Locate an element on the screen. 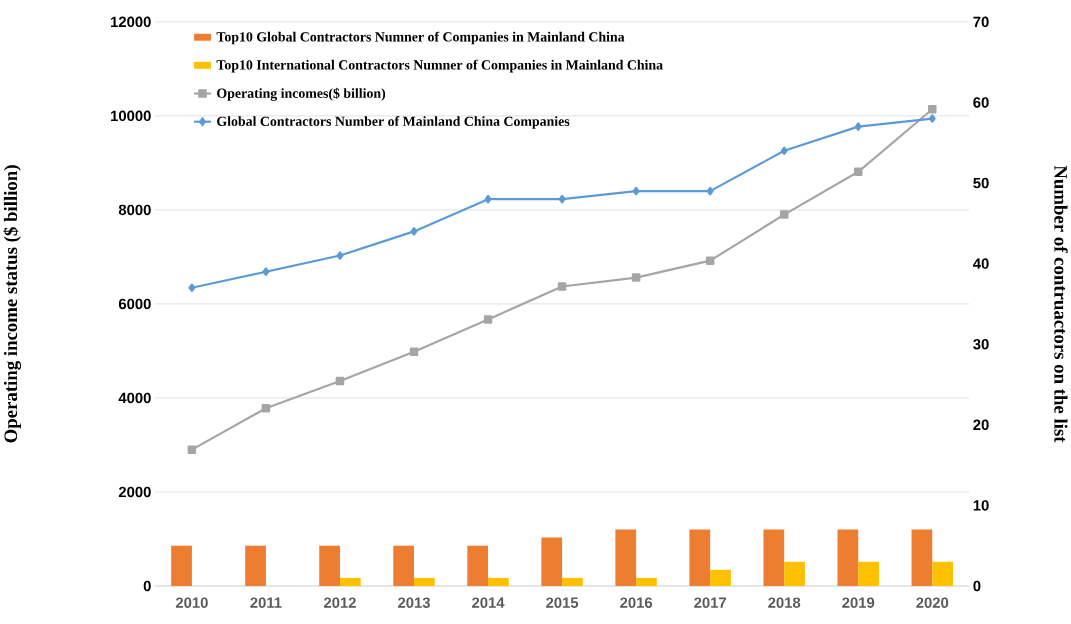 Image resolution: width=1071 pixels, height=624 pixels. y2-tick-label: 10 is located at coordinates (981, 505).